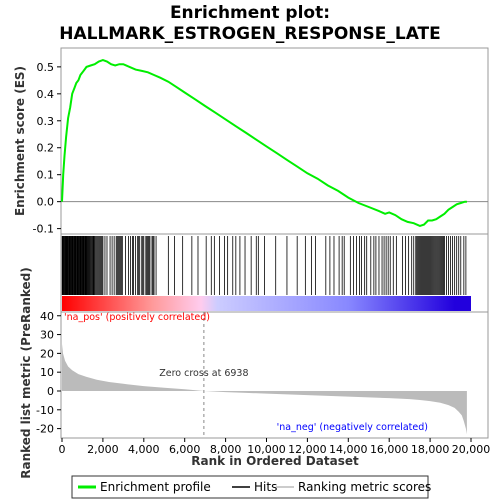  What do you see at coordinates (47, 335) in the screenshot?
I see `metric-y-tick-label: 30` at bounding box center [47, 335].